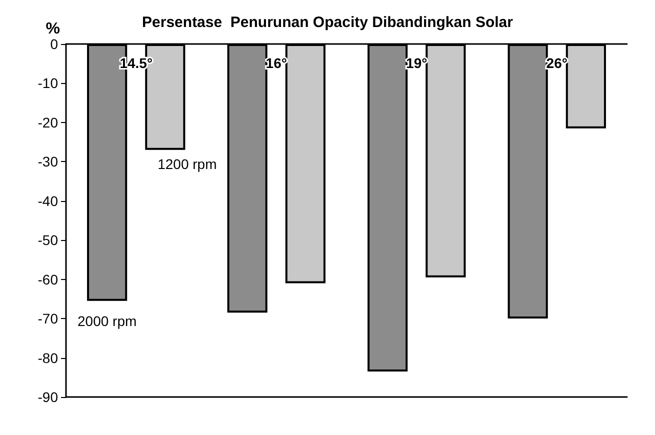 This screenshot has width=655, height=435. I want to click on y-tick-label: -60, so click(48, 279).